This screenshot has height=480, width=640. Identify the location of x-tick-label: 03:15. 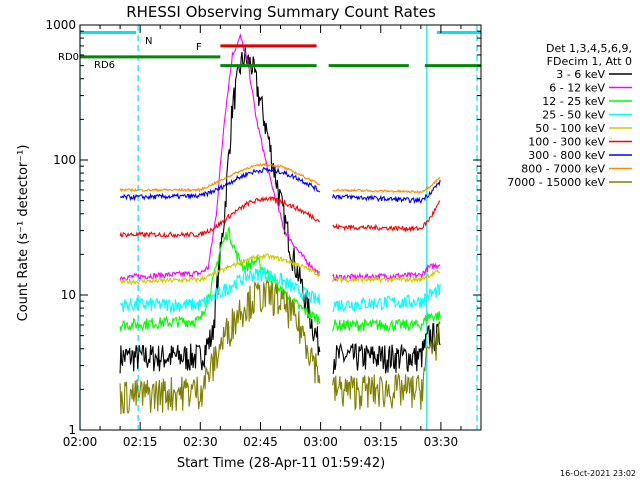
(380, 442).